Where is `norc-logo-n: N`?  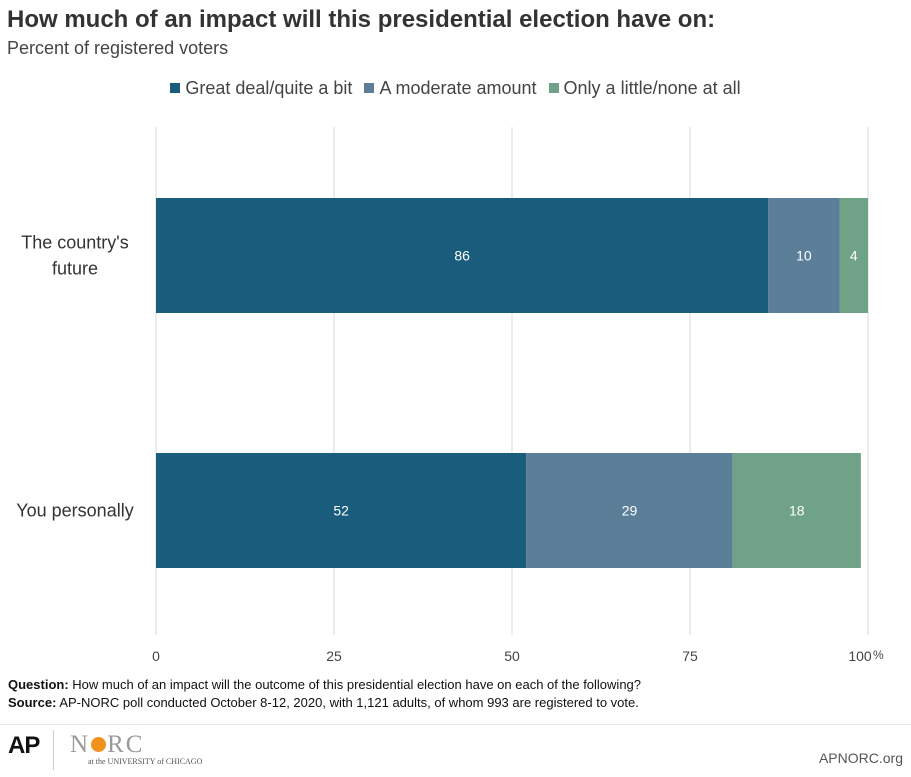
norc-logo-n: N is located at coordinates (80, 744).